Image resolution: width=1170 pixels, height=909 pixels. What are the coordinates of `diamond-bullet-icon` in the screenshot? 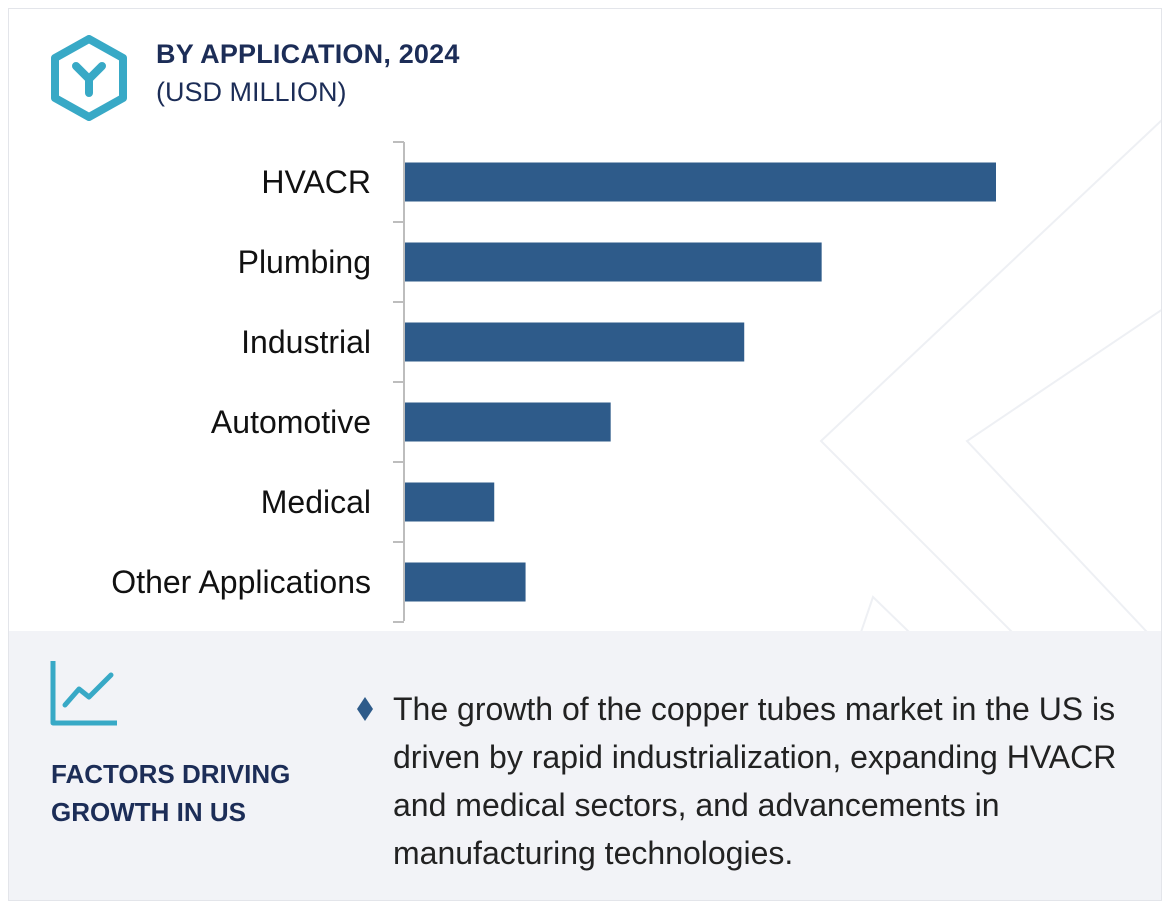 It's located at (365, 709).